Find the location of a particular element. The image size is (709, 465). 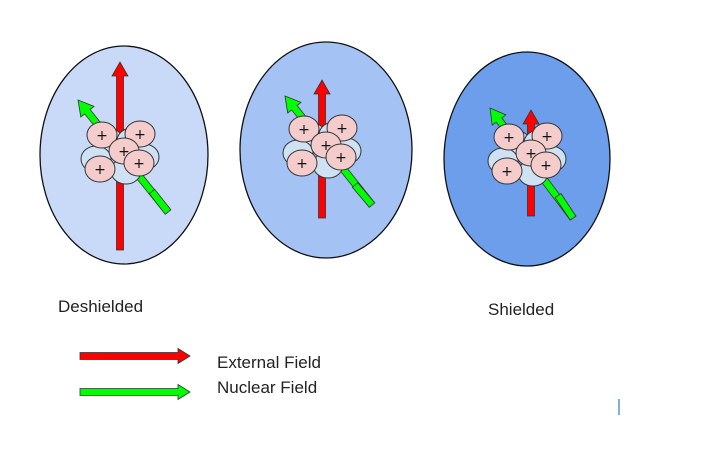

legend-external-field-arrow is located at coordinates (135, 356).